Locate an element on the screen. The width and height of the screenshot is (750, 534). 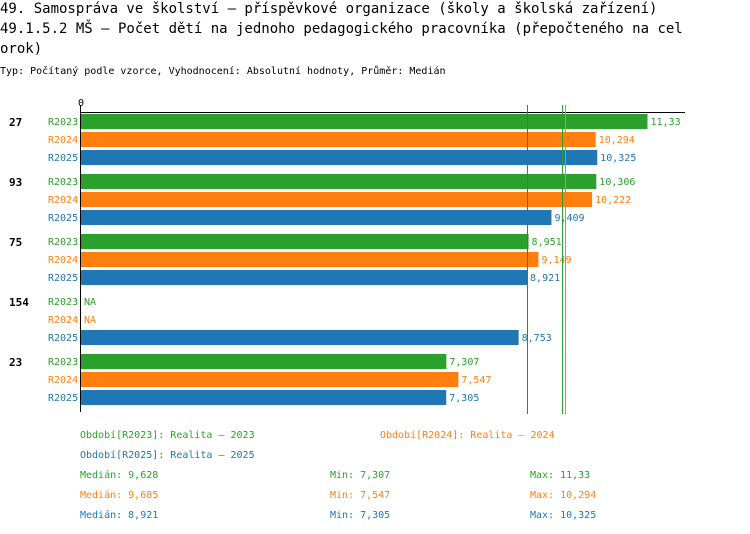
stat-median-r2025: Medián: 8,921 is located at coordinates (119, 515).